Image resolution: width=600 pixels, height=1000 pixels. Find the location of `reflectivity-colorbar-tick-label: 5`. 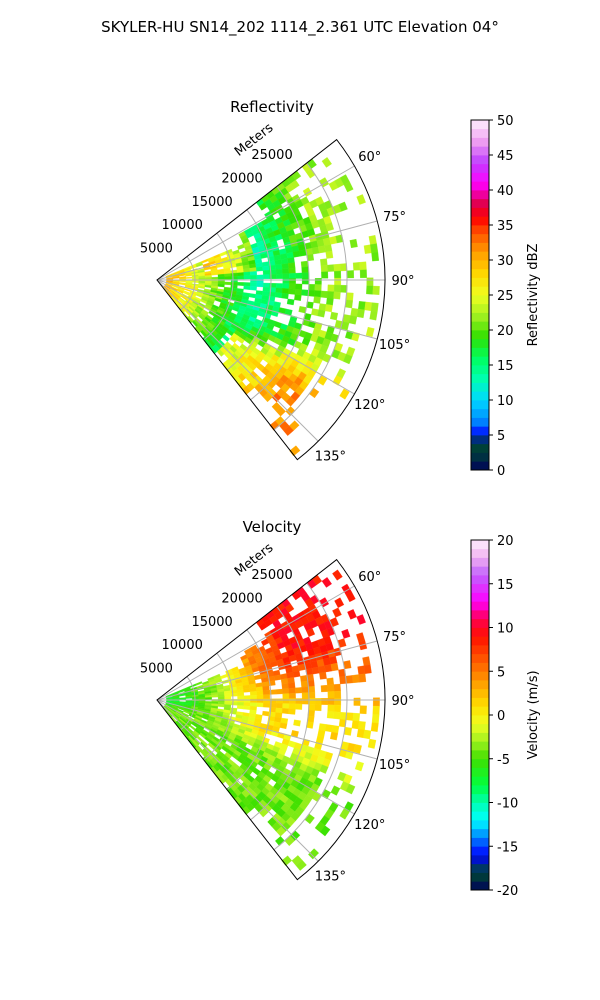

reflectivity-colorbar-tick-label: 5 is located at coordinates (501, 436).